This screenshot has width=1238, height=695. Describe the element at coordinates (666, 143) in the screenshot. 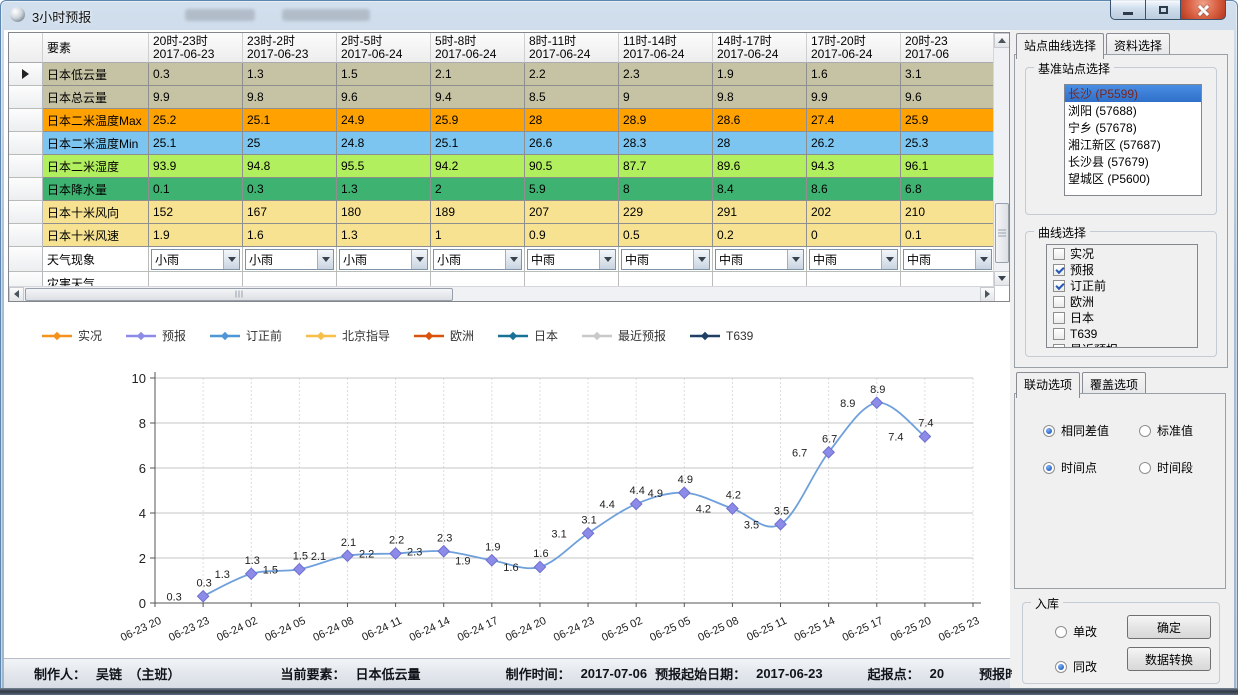

I see `value-cell: 28.3` at that location.